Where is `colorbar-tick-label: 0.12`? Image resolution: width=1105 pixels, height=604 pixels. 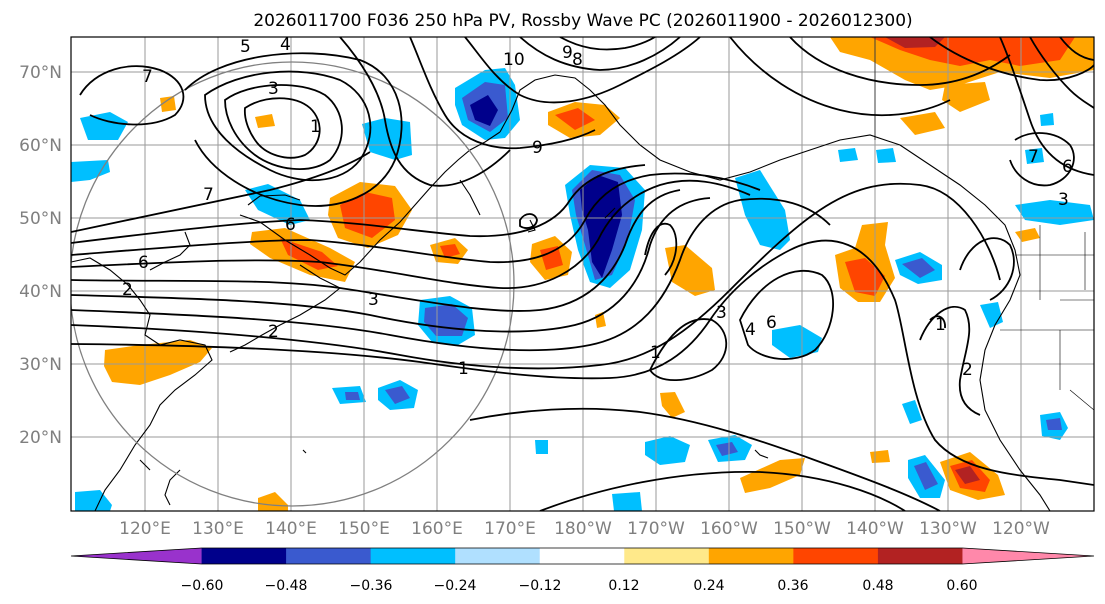 colorbar-tick-label: 0.12 is located at coordinates (623, 586).